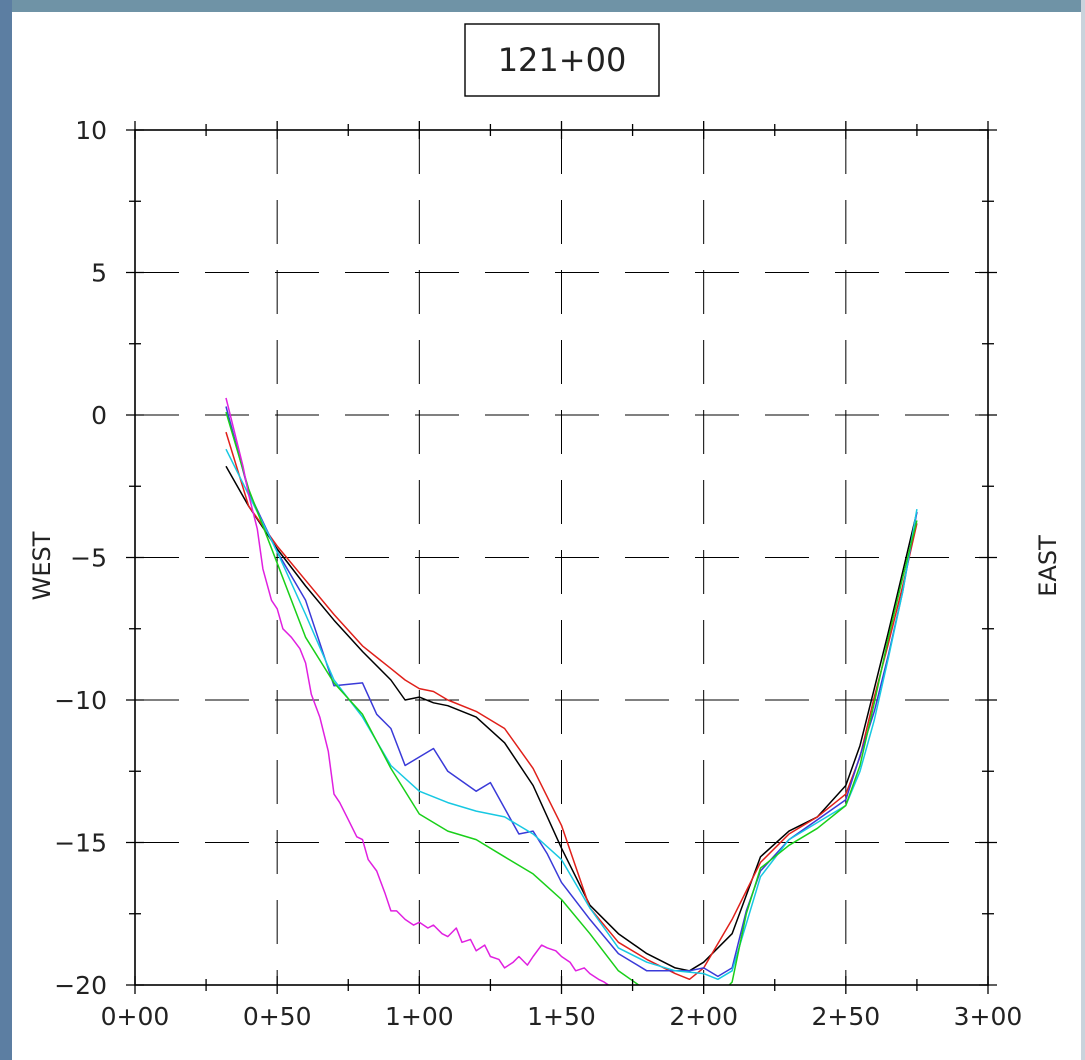  What do you see at coordinates (91, 130) in the screenshot?
I see `y-tick-label: 10` at bounding box center [91, 130].